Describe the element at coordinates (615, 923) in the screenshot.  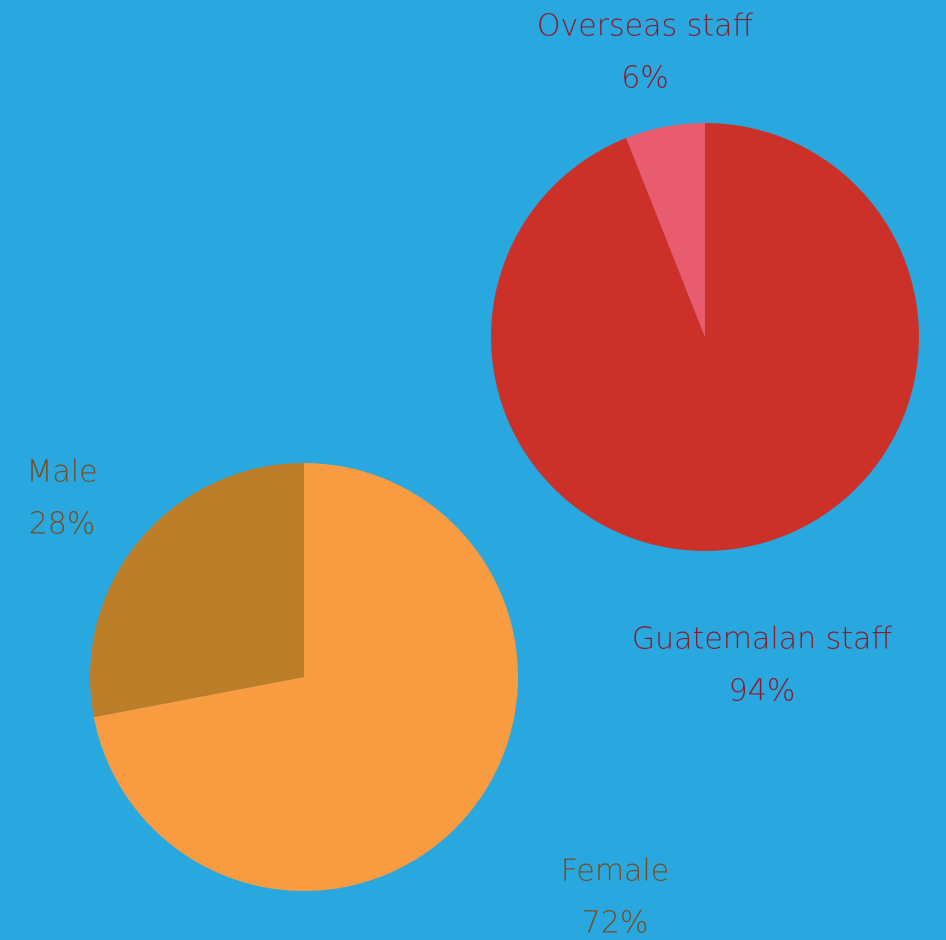
I see `slice-value-label: 72%` at that location.